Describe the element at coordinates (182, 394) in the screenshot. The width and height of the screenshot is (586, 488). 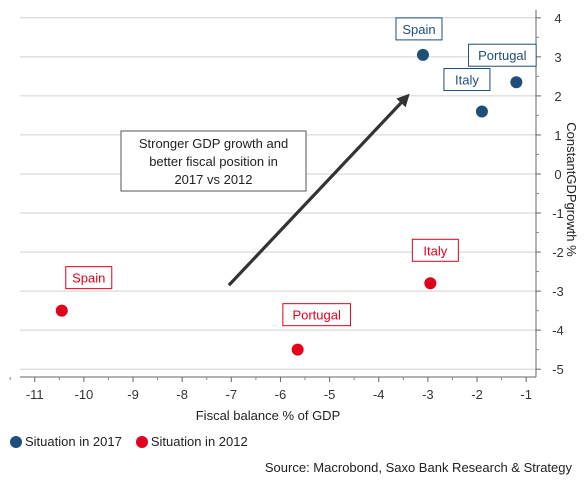
I see `x-tick-label: -8` at that location.